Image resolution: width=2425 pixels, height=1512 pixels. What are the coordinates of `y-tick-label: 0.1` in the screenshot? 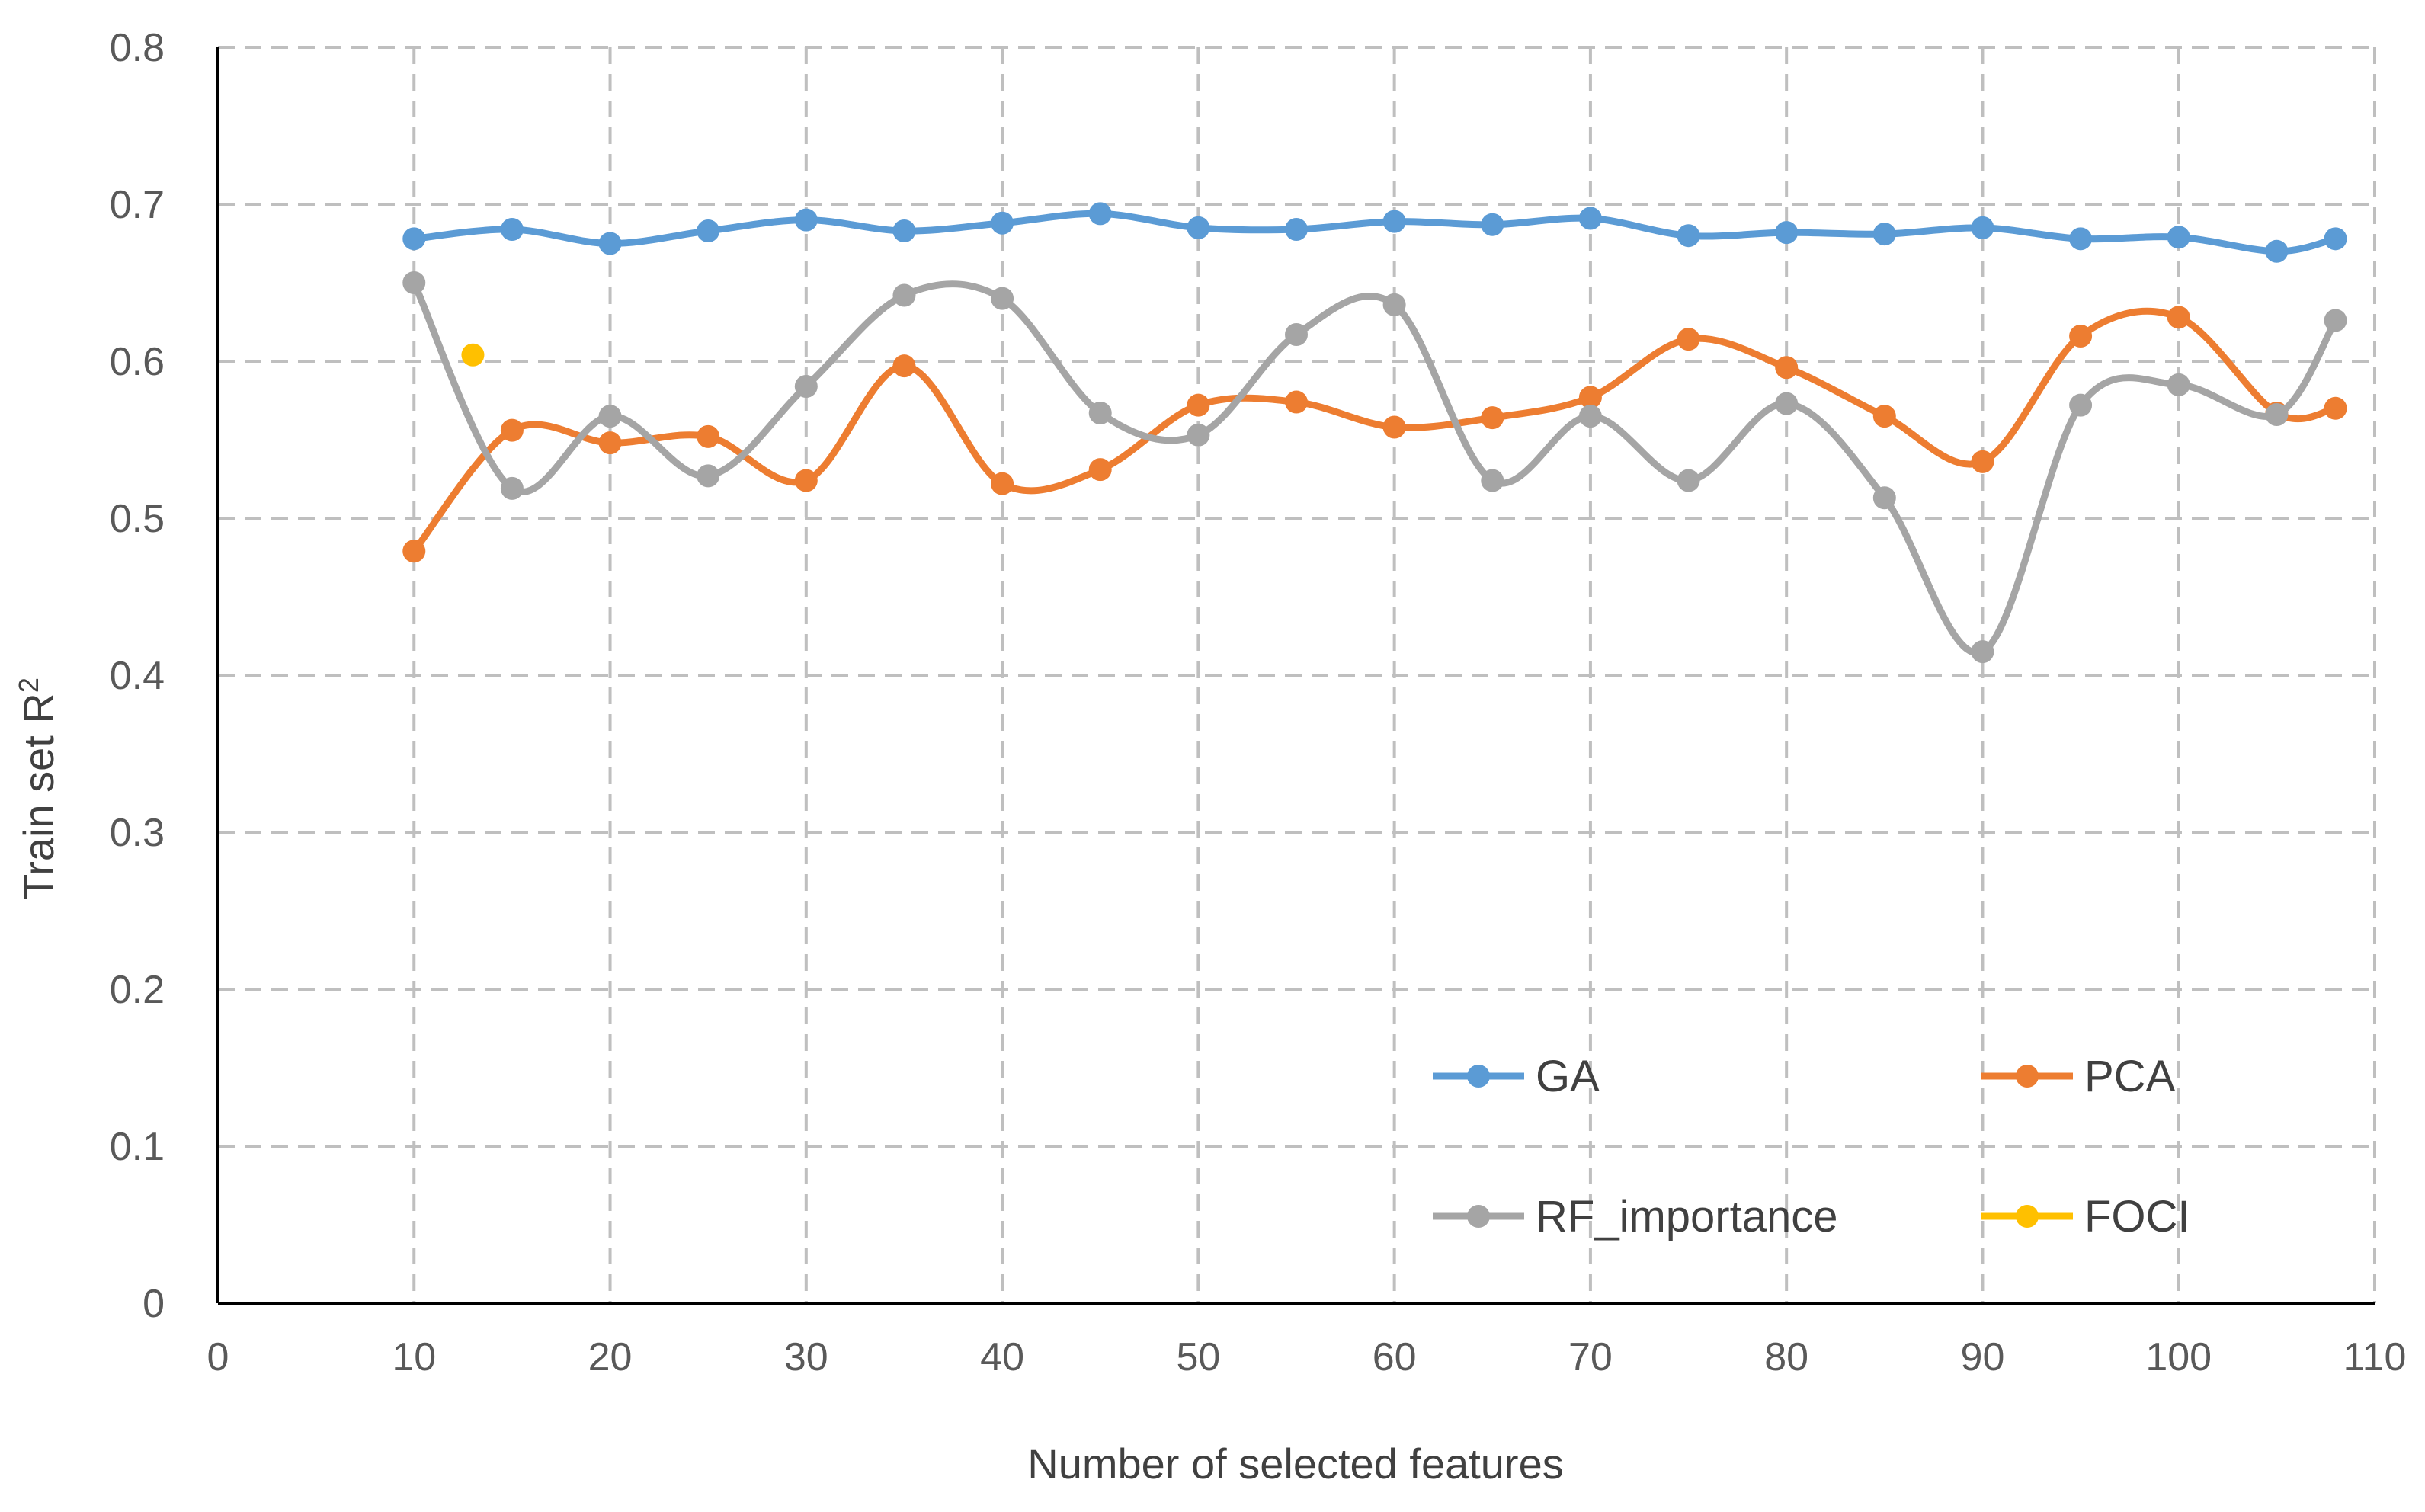 It's located at (137, 1147).